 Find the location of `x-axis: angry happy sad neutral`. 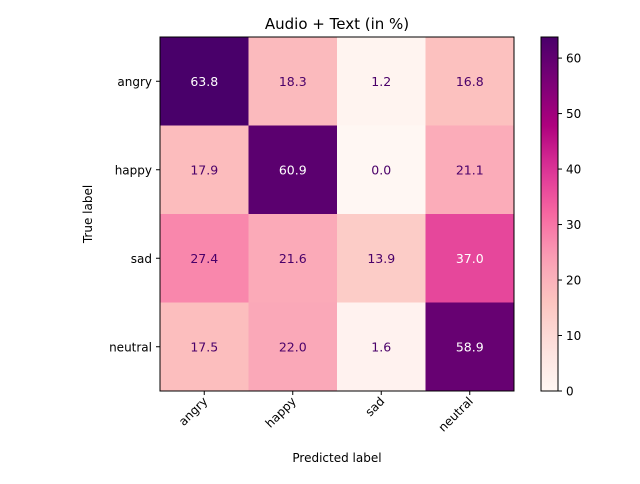

x-axis: angry happy sad neutral is located at coordinates (326, 412).